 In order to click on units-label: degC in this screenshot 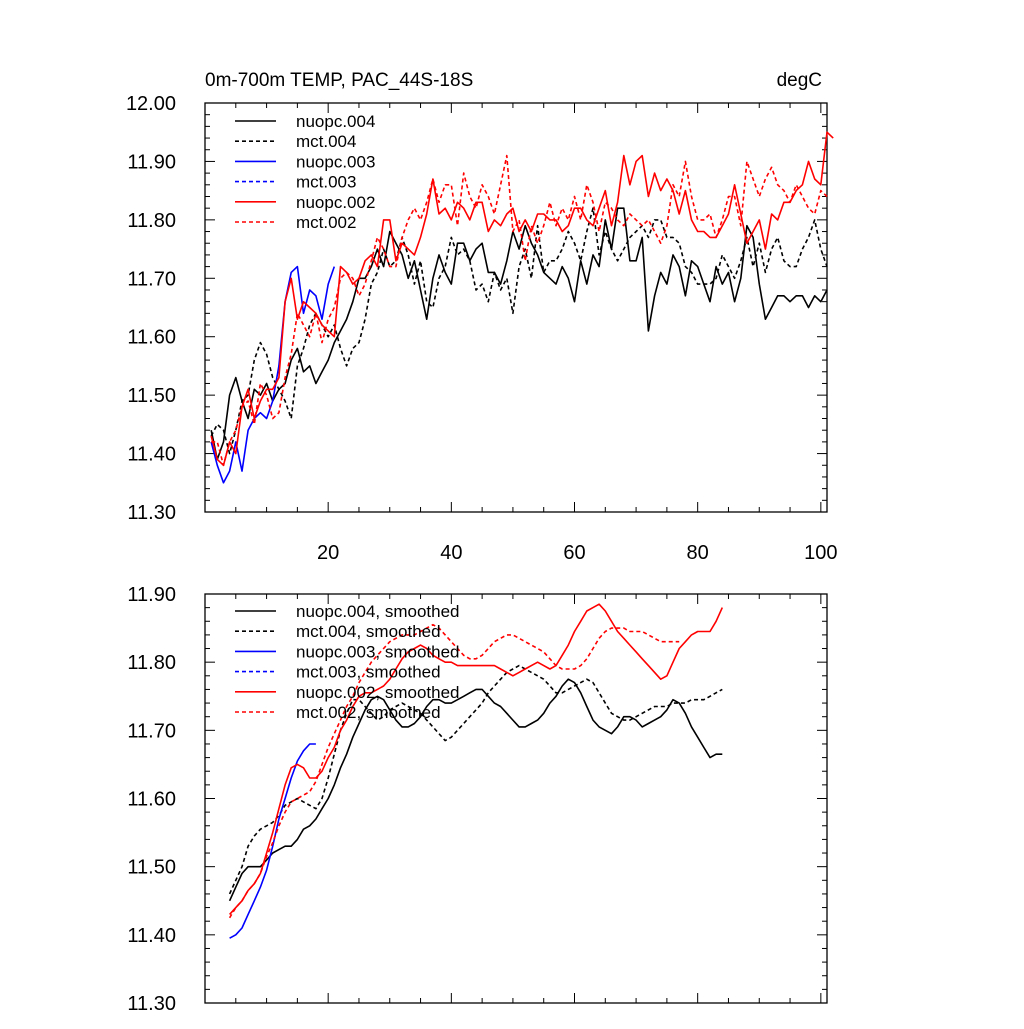, I will do `click(799, 80)`.